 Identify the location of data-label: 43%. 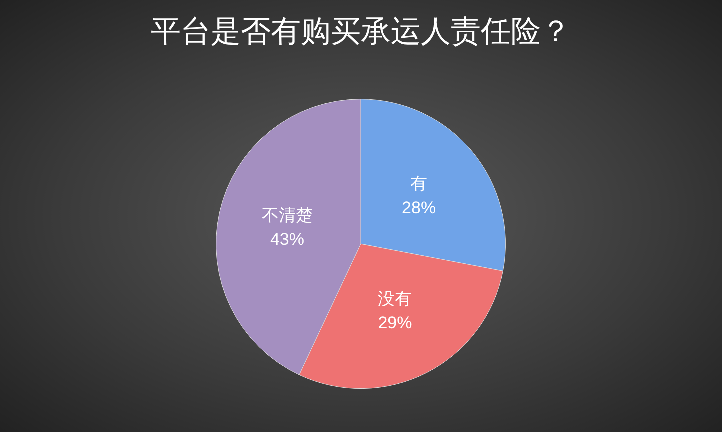
(287, 240).